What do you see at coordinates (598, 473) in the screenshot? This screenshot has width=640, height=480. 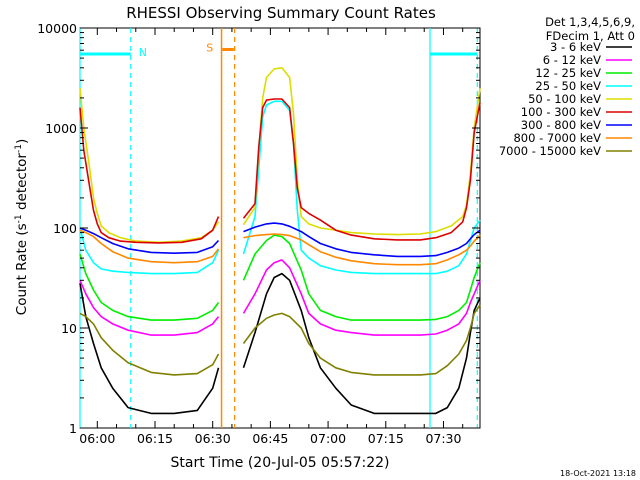 I see `footer-timestamp: 18-Oct-2021 13:18` at bounding box center [598, 473].